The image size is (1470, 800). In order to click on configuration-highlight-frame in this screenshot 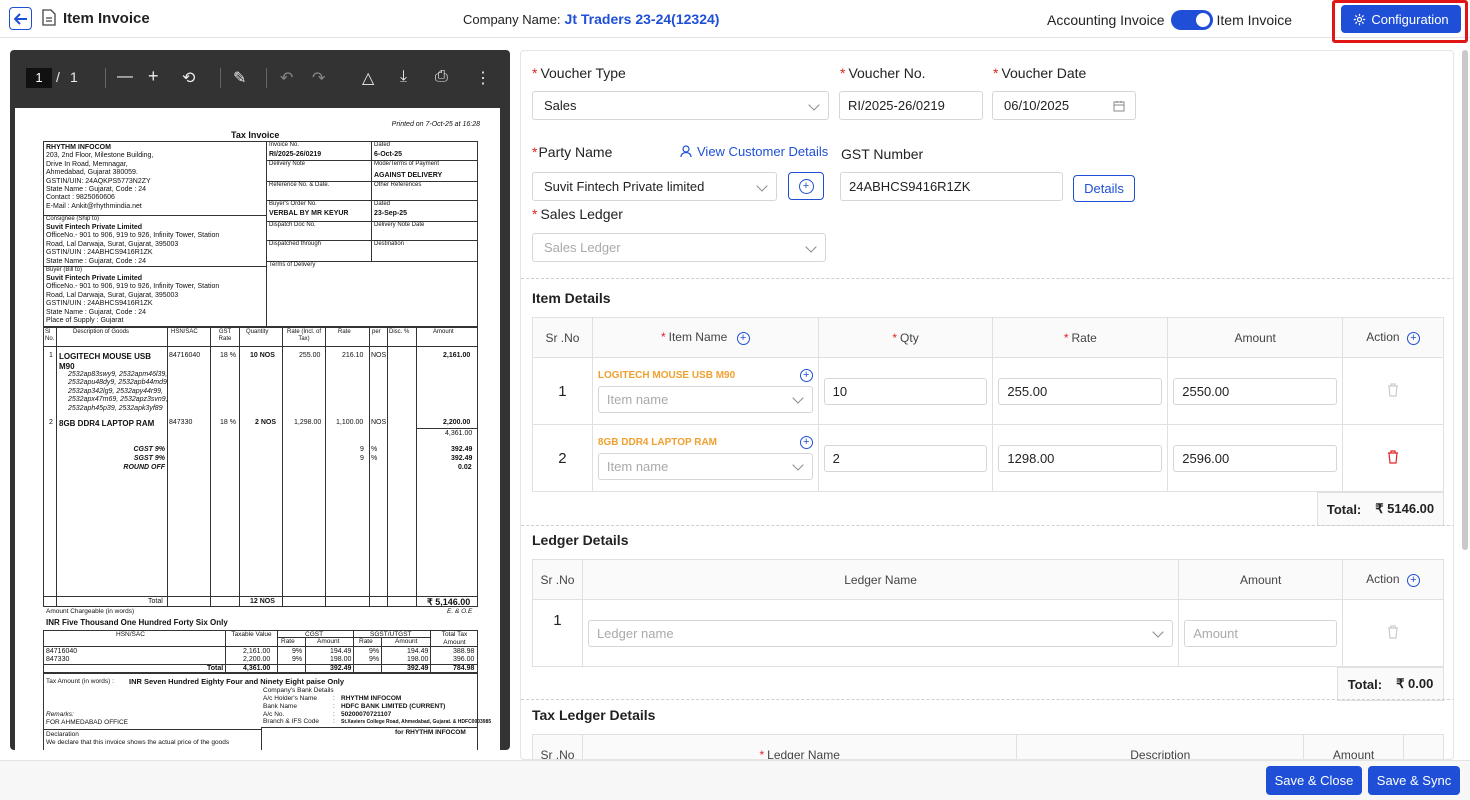, I will do `click(1400, 21)`.